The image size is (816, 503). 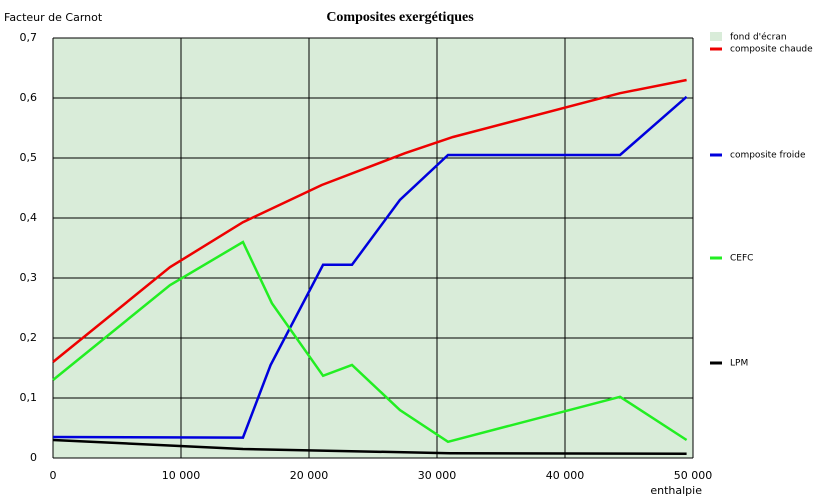 I want to click on y-tick-label: 0,2, so click(x=29, y=337).